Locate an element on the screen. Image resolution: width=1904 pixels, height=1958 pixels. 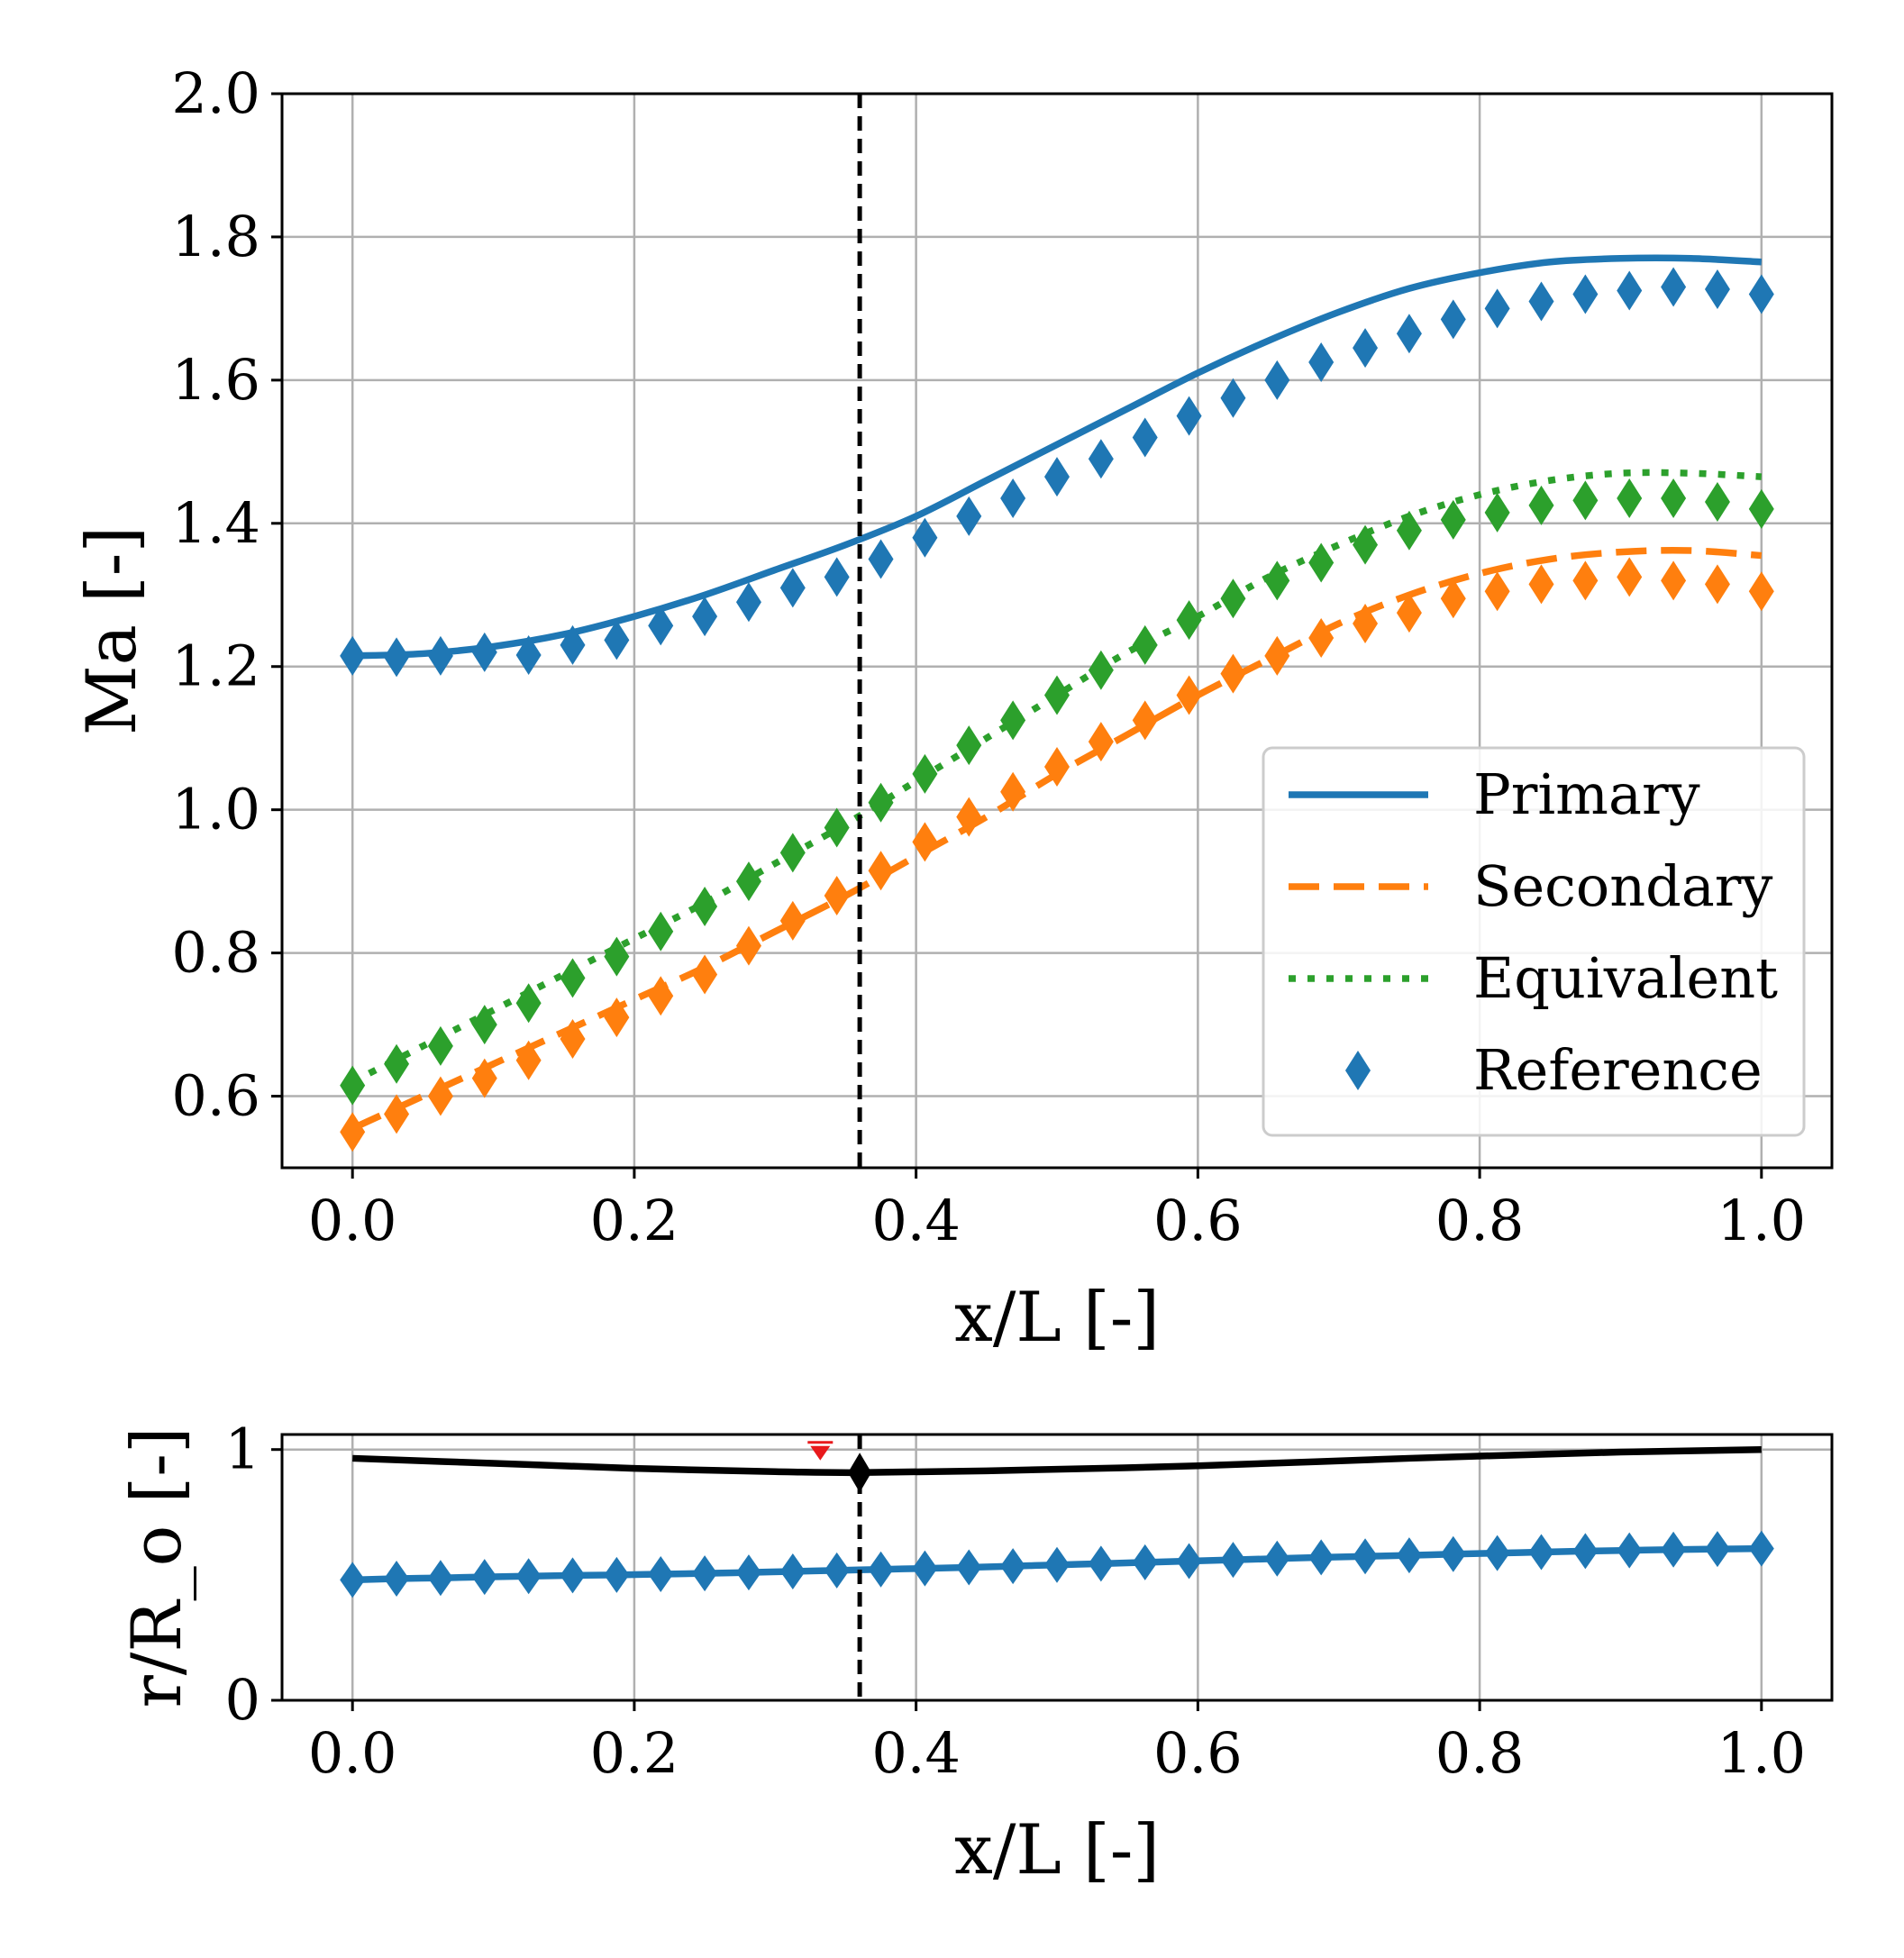
y-tick-label: 1.6 is located at coordinates (215, 380).